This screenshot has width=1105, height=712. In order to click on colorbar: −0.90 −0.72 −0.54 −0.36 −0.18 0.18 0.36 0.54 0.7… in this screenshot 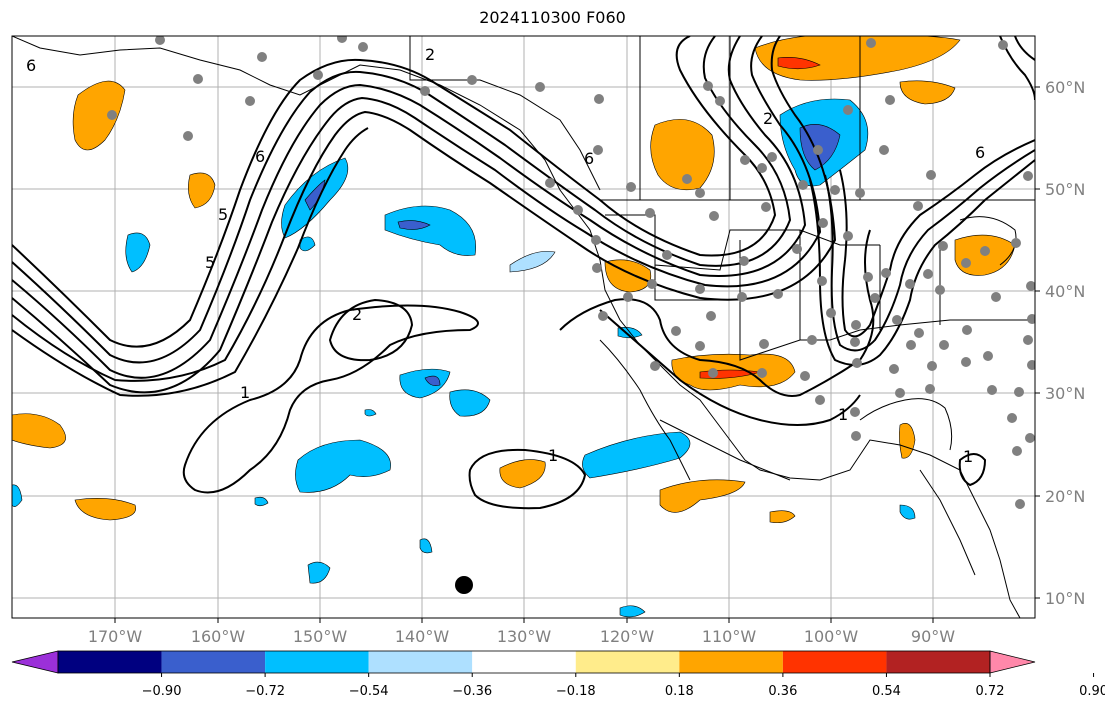, I will do `click(558, 674)`.